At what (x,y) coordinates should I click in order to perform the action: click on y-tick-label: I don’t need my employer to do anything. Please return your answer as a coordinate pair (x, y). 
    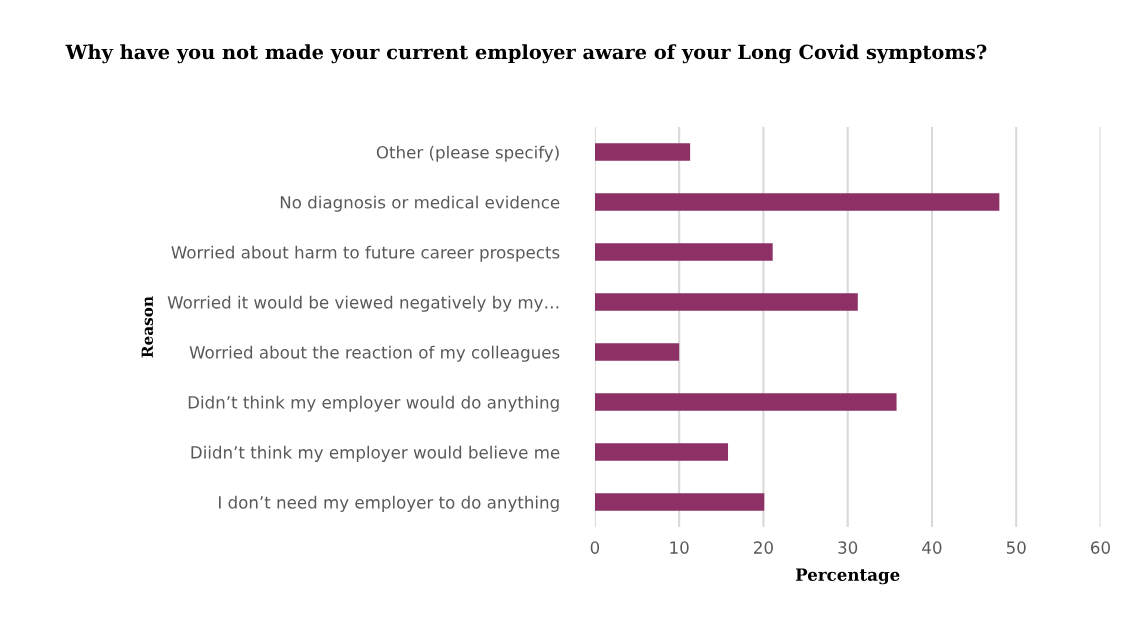
    Looking at the image, I should click on (389, 503).